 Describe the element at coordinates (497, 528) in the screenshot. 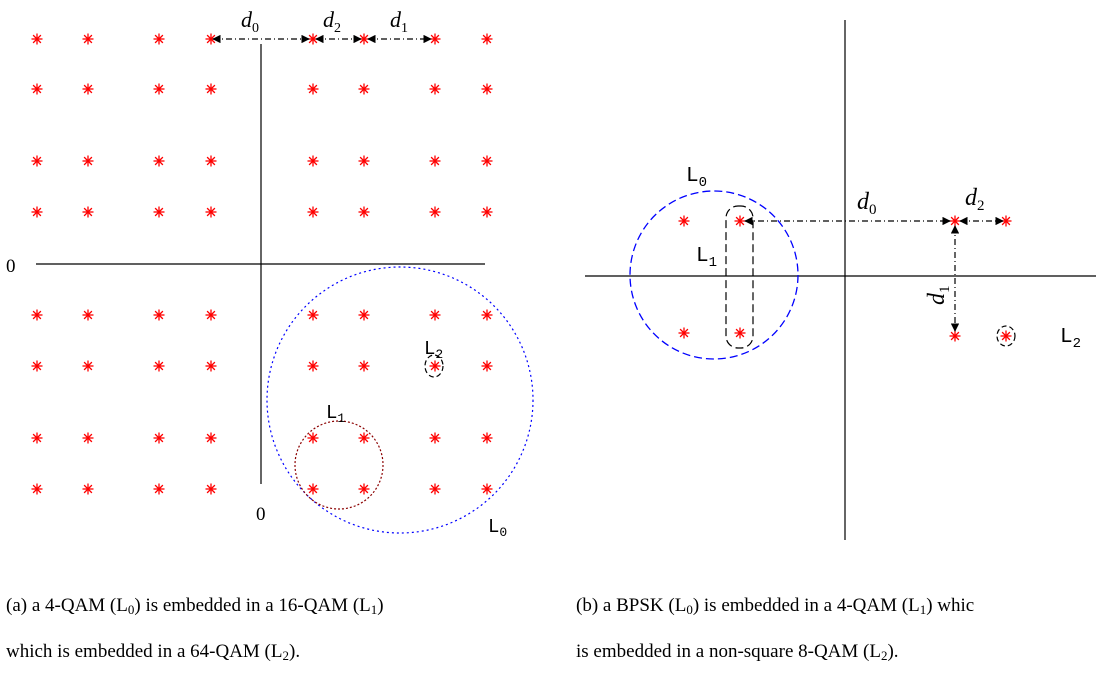

I see `panel-a-L0-label: L0` at that location.